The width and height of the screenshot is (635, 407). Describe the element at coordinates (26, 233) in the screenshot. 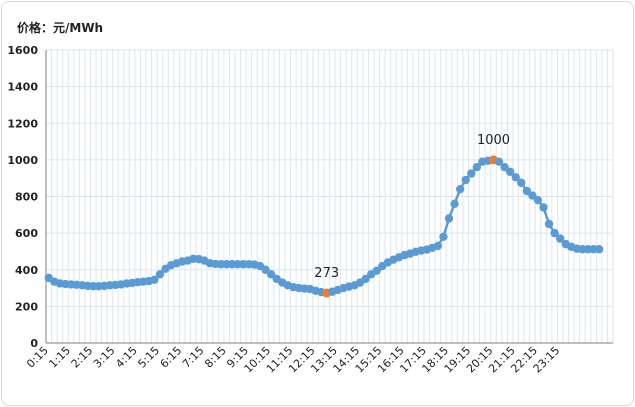

I see `y-tick-label: 600` at that location.